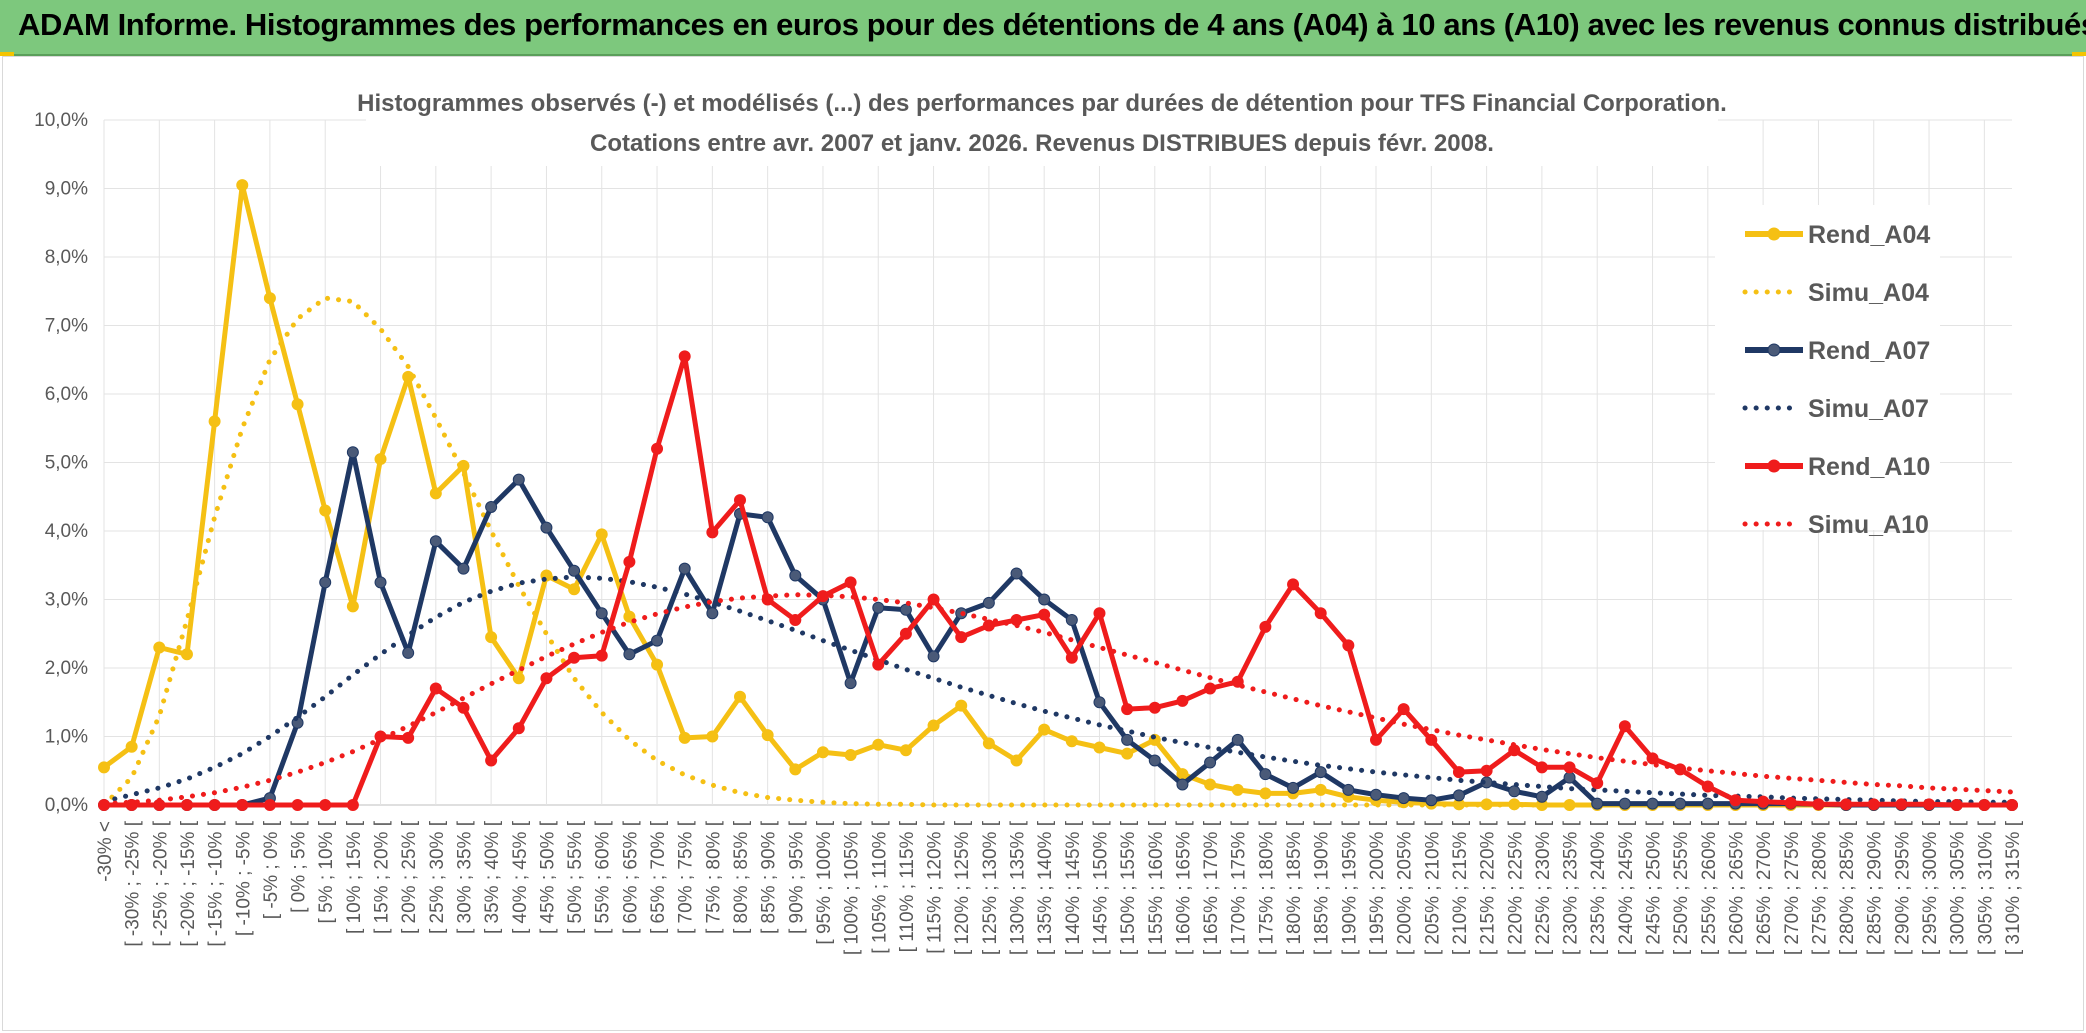 The width and height of the screenshot is (2086, 1033). I want to click on x-tick-label: [ 40% ; 45% [, so click(520, 877).